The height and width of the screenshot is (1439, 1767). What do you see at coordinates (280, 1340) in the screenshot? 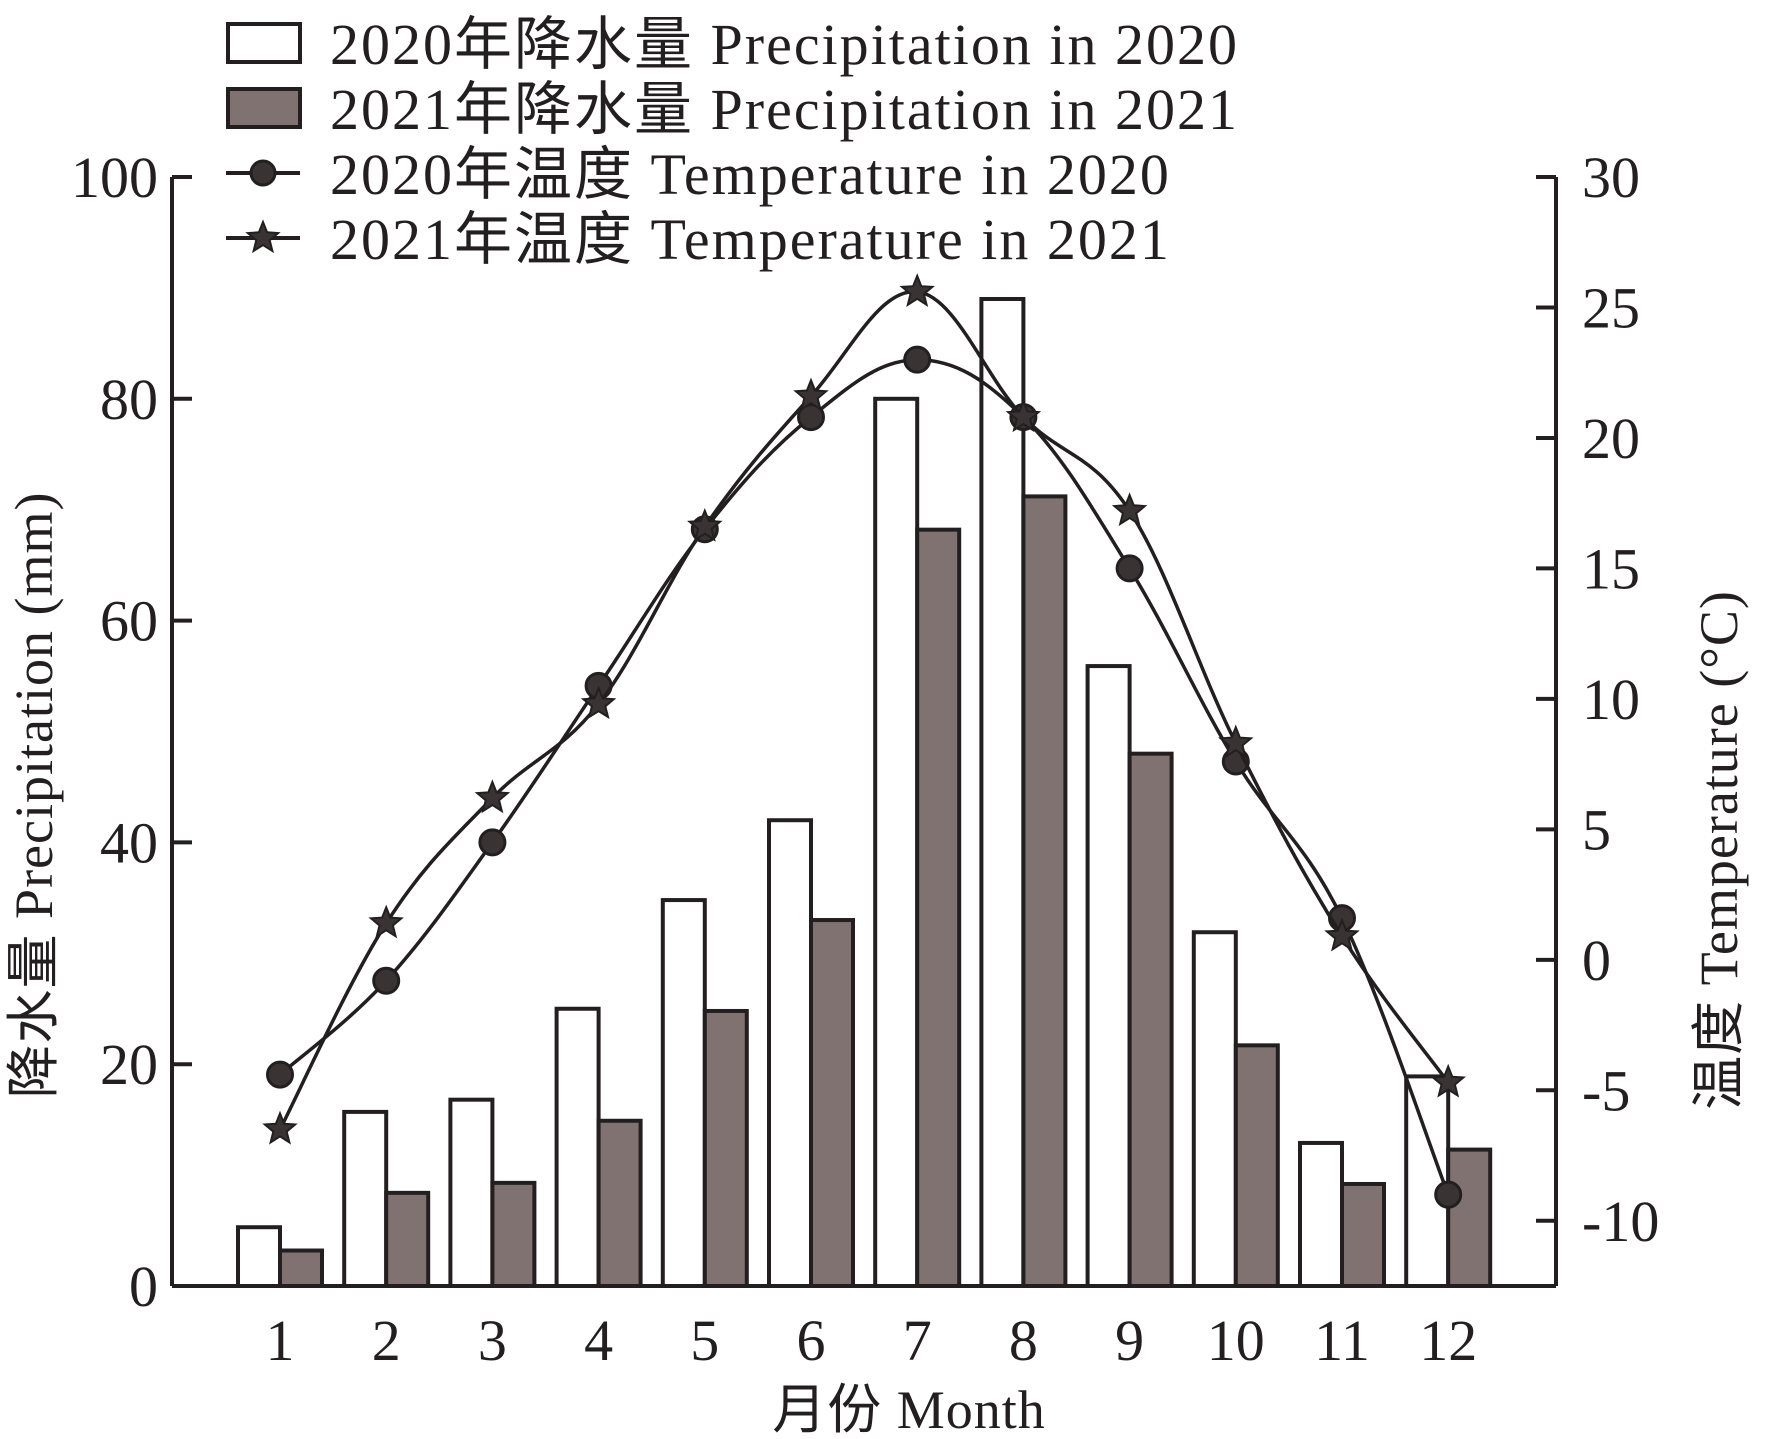
I see `x-tick-label-1: 1` at bounding box center [280, 1340].